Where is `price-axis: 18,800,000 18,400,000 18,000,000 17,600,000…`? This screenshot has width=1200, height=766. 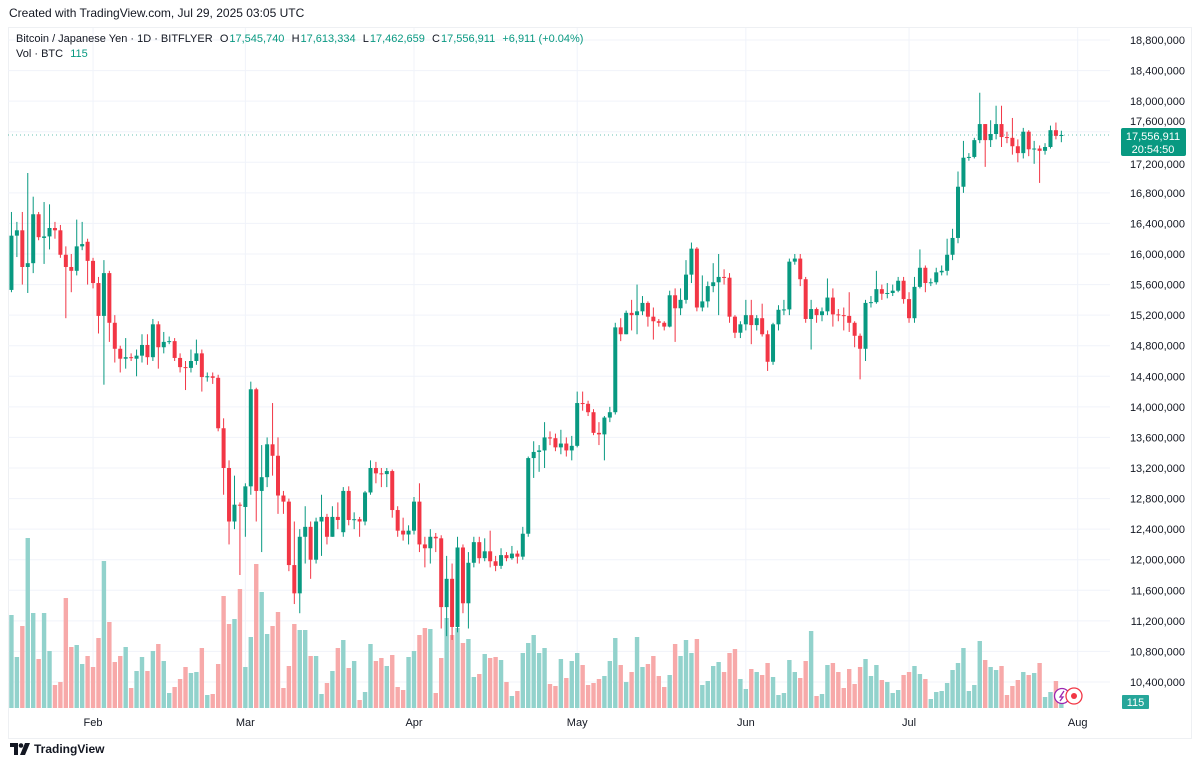
price-axis: 18,800,000 18,400,000 18,000,000 17,600,000… is located at coordinates (1157, 362).